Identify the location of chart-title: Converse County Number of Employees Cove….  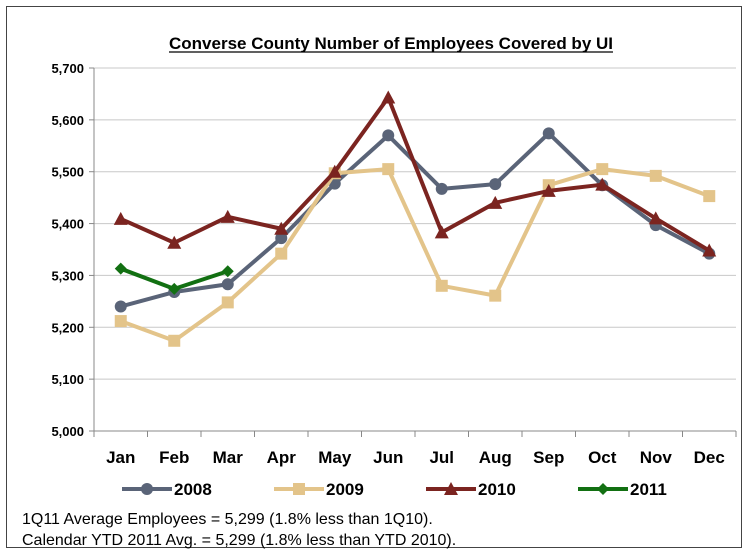
(391, 43).